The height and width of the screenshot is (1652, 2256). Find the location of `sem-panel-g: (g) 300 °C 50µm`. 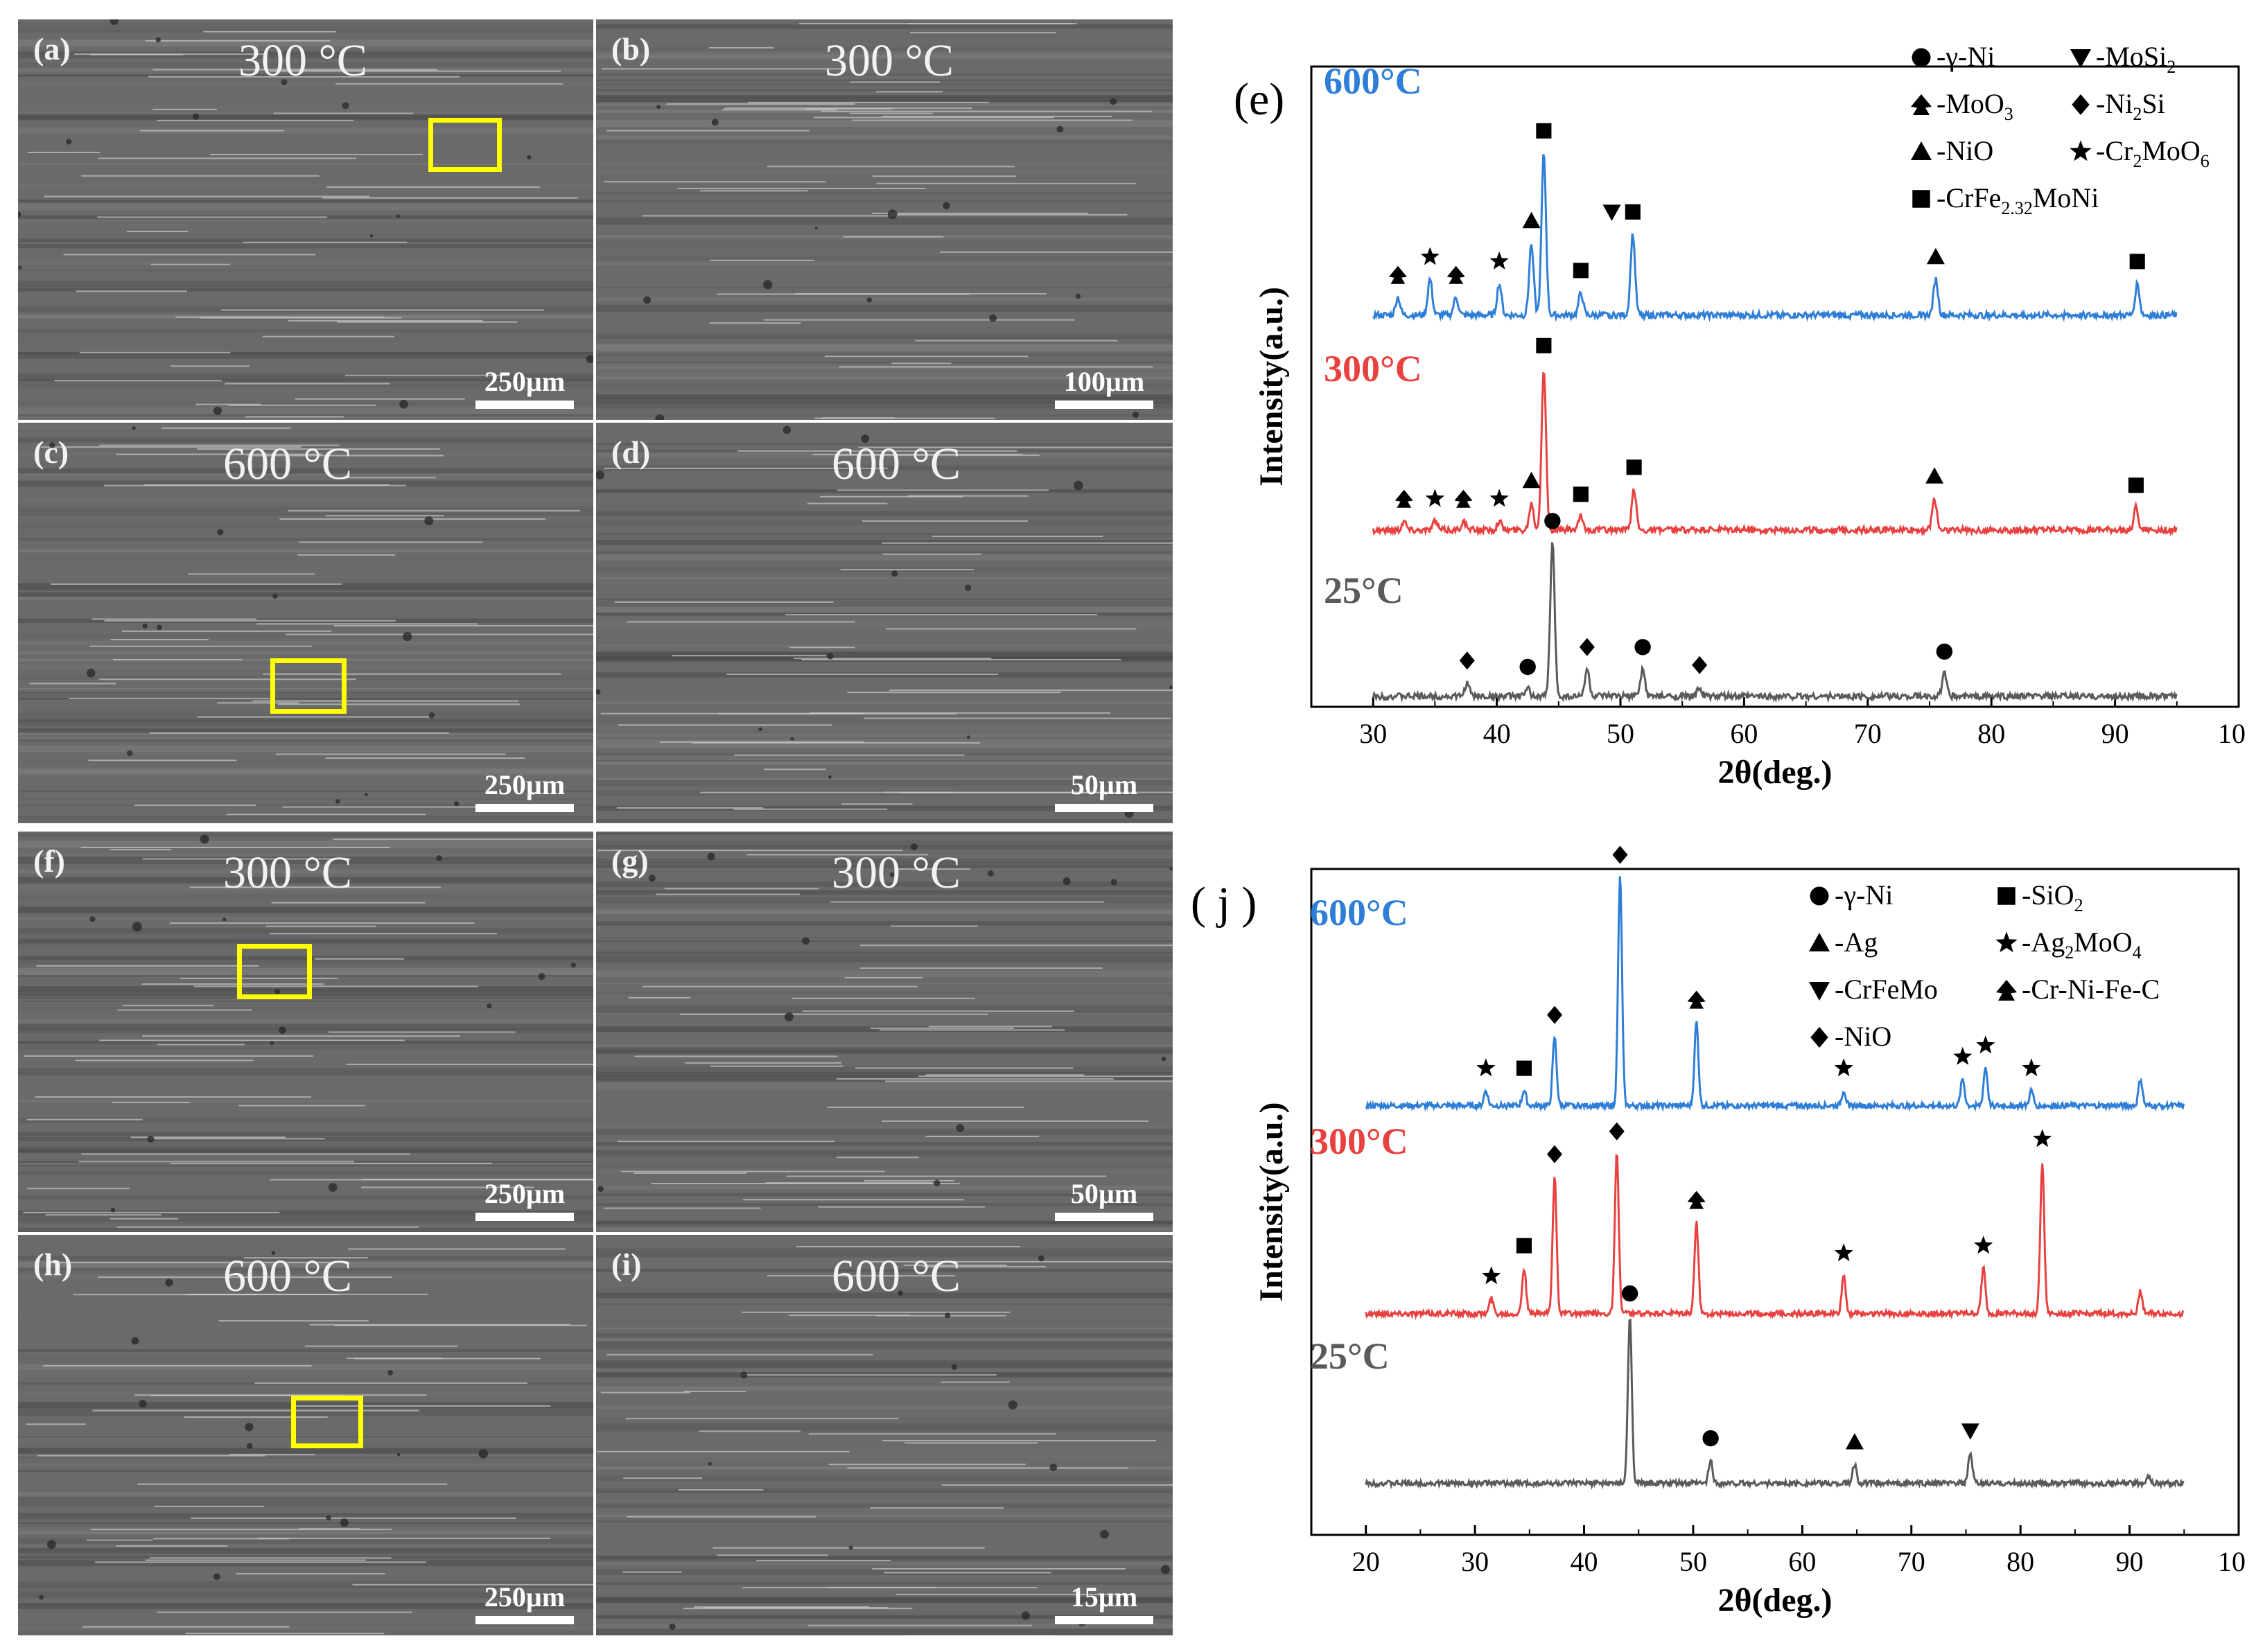

sem-panel-g: (g) 300 °C 50µm is located at coordinates (884, 1032).